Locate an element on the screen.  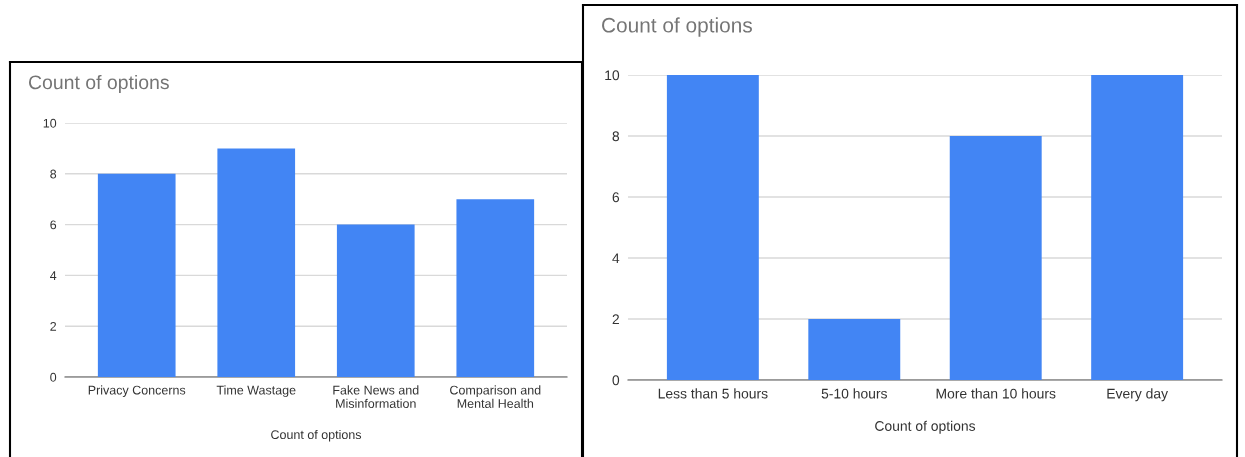
x-tick-label: 5-10 hours is located at coordinates (854, 393).